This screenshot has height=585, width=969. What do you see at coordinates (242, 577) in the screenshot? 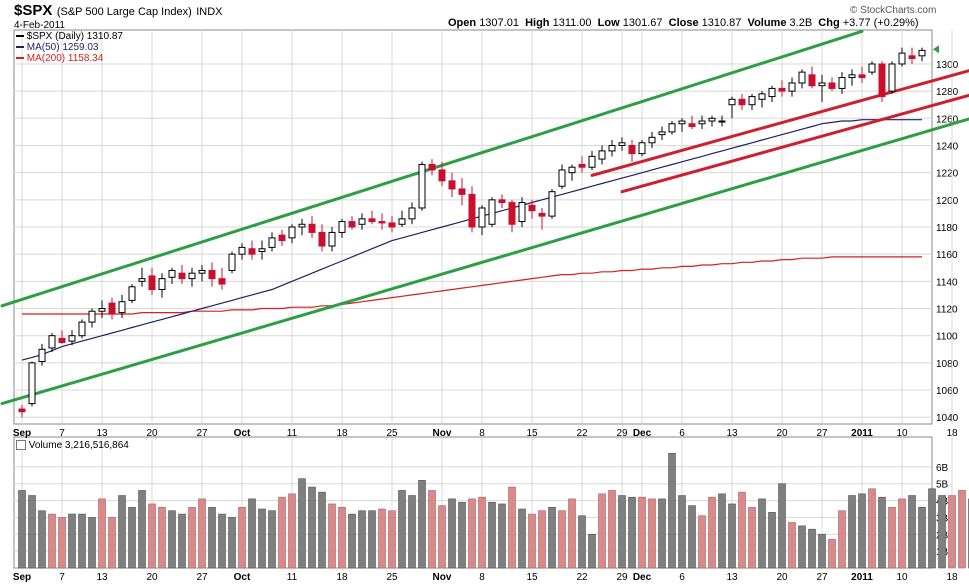
I see `volume-x-tick-label: Oct` at bounding box center [242, 577].